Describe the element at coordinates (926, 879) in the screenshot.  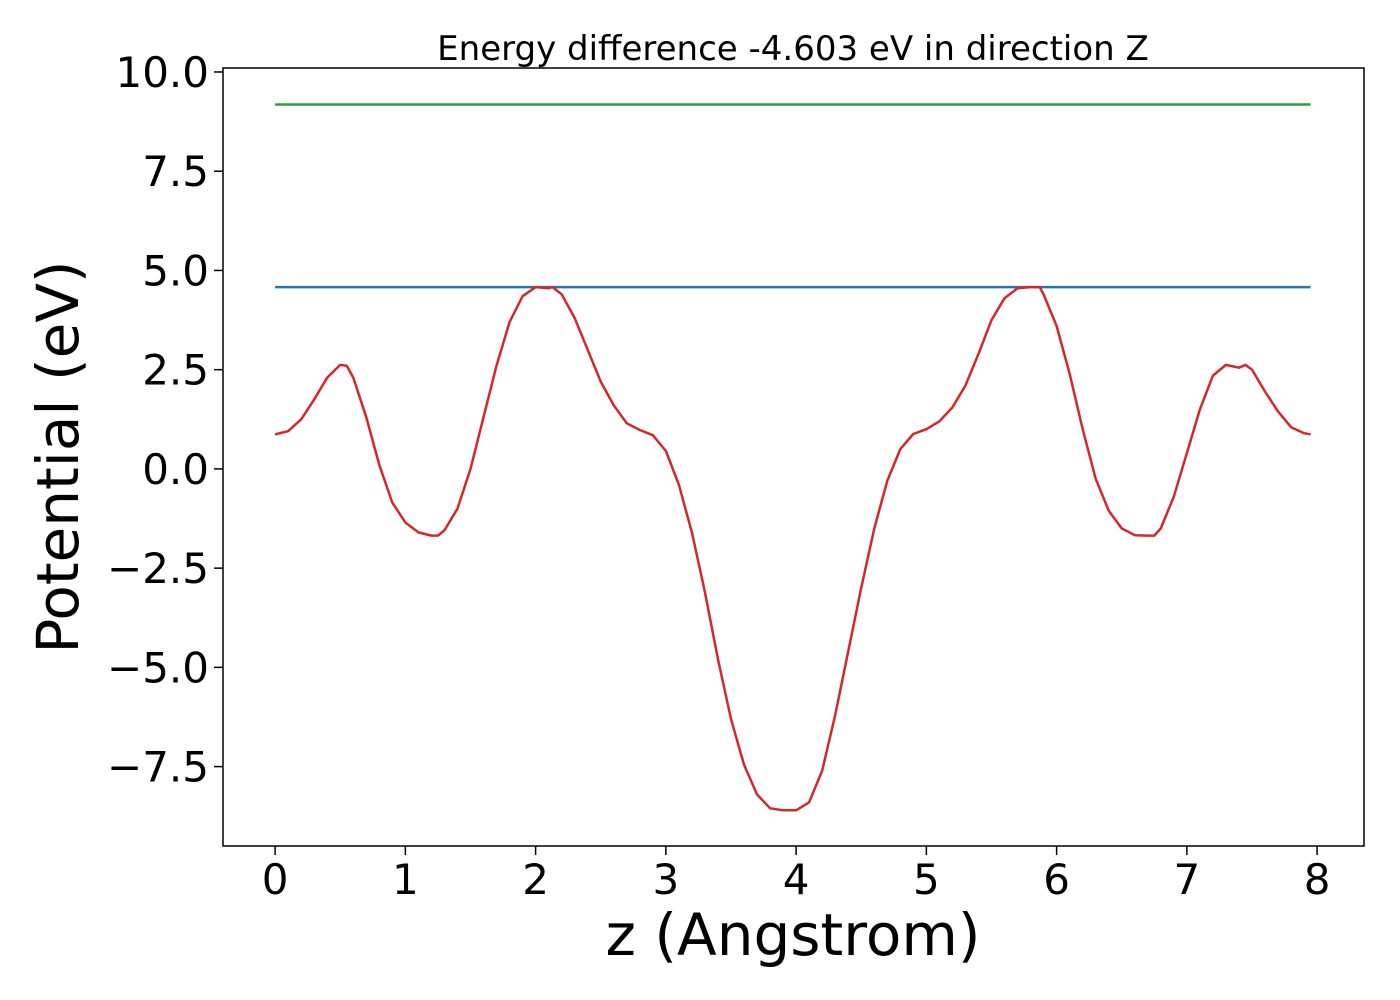
I see `x-tick-label: 5` at that location.